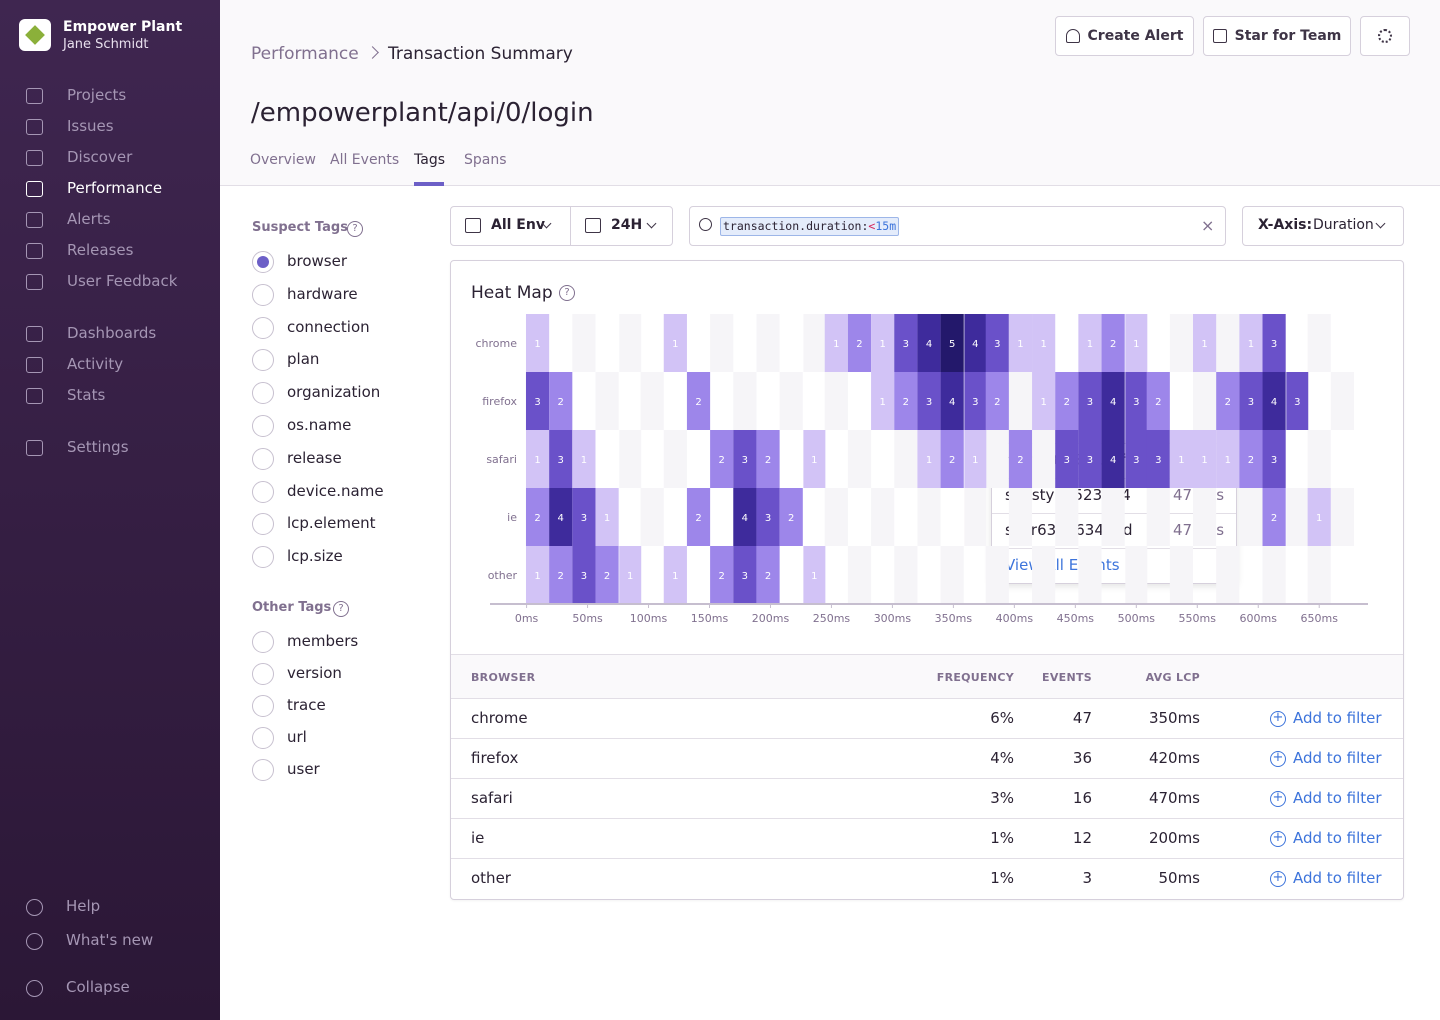 The image size is (1440, 1020). I want to click on search-box, so click(957, 226).